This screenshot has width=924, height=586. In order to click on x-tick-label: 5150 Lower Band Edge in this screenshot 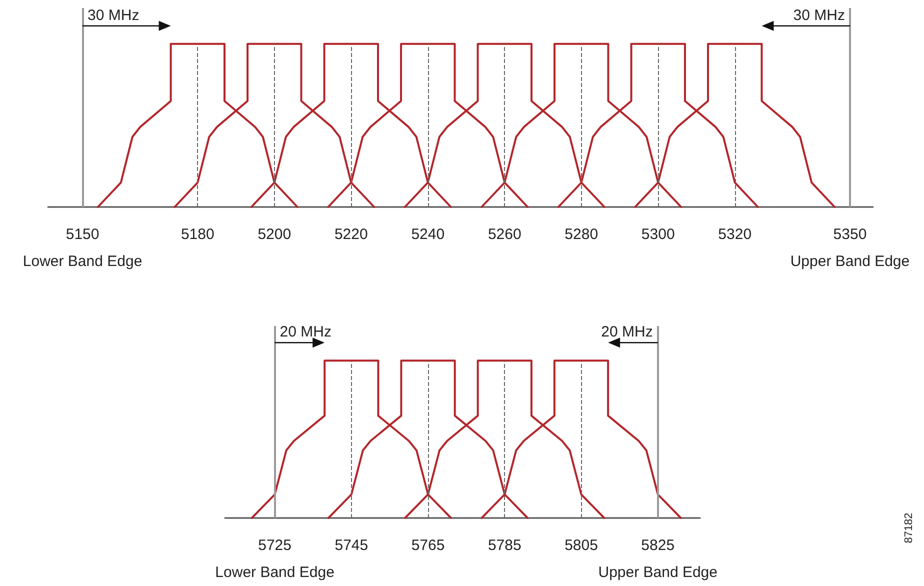, I will do `click(82, 248)`.